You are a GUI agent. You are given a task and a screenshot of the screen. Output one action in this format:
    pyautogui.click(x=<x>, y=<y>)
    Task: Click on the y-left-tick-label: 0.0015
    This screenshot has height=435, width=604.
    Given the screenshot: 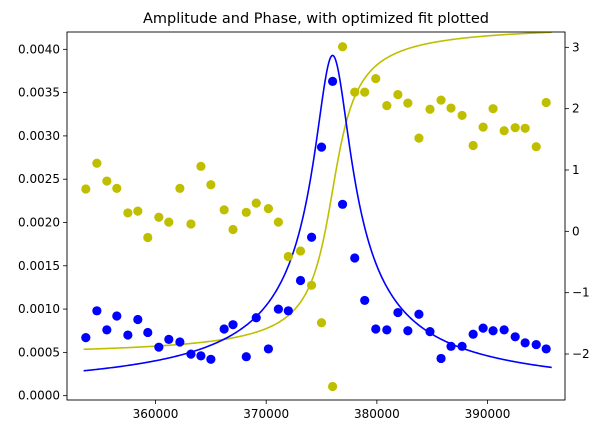 What is the action you would take?
    pyautogui.click(x=39, y=266)
    